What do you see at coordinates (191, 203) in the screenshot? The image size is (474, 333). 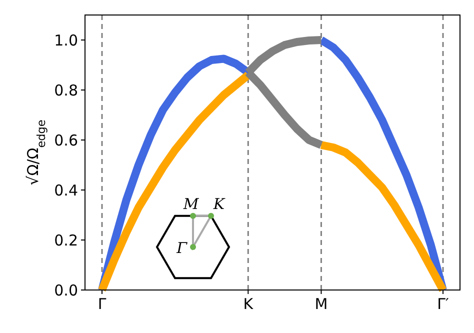 I see `annotation: M` at bounding box center [191, 203].